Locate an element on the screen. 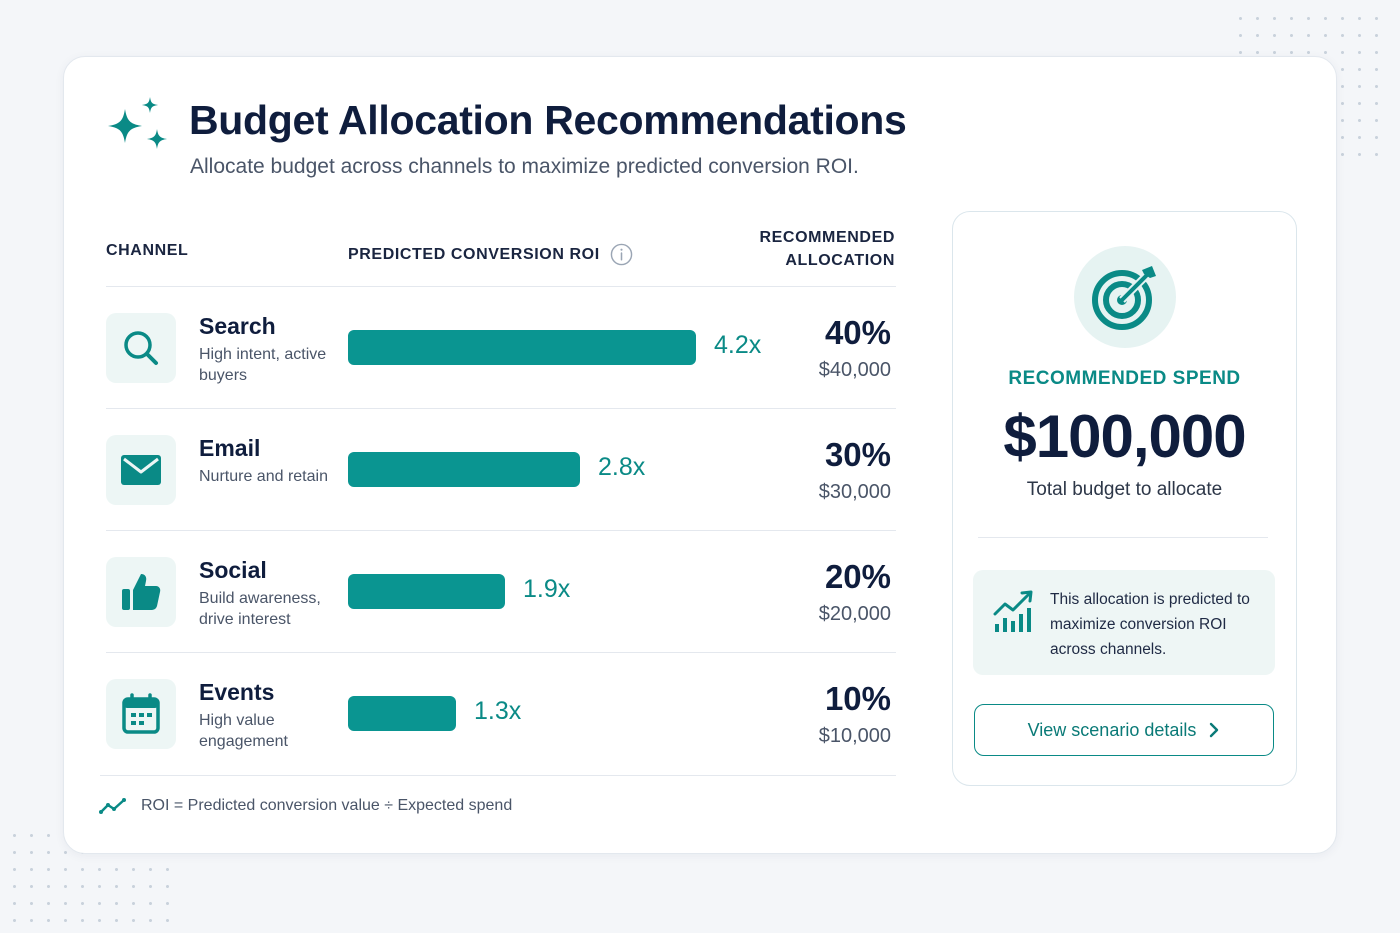  calendar-icon is located at coordinates (141, 713).